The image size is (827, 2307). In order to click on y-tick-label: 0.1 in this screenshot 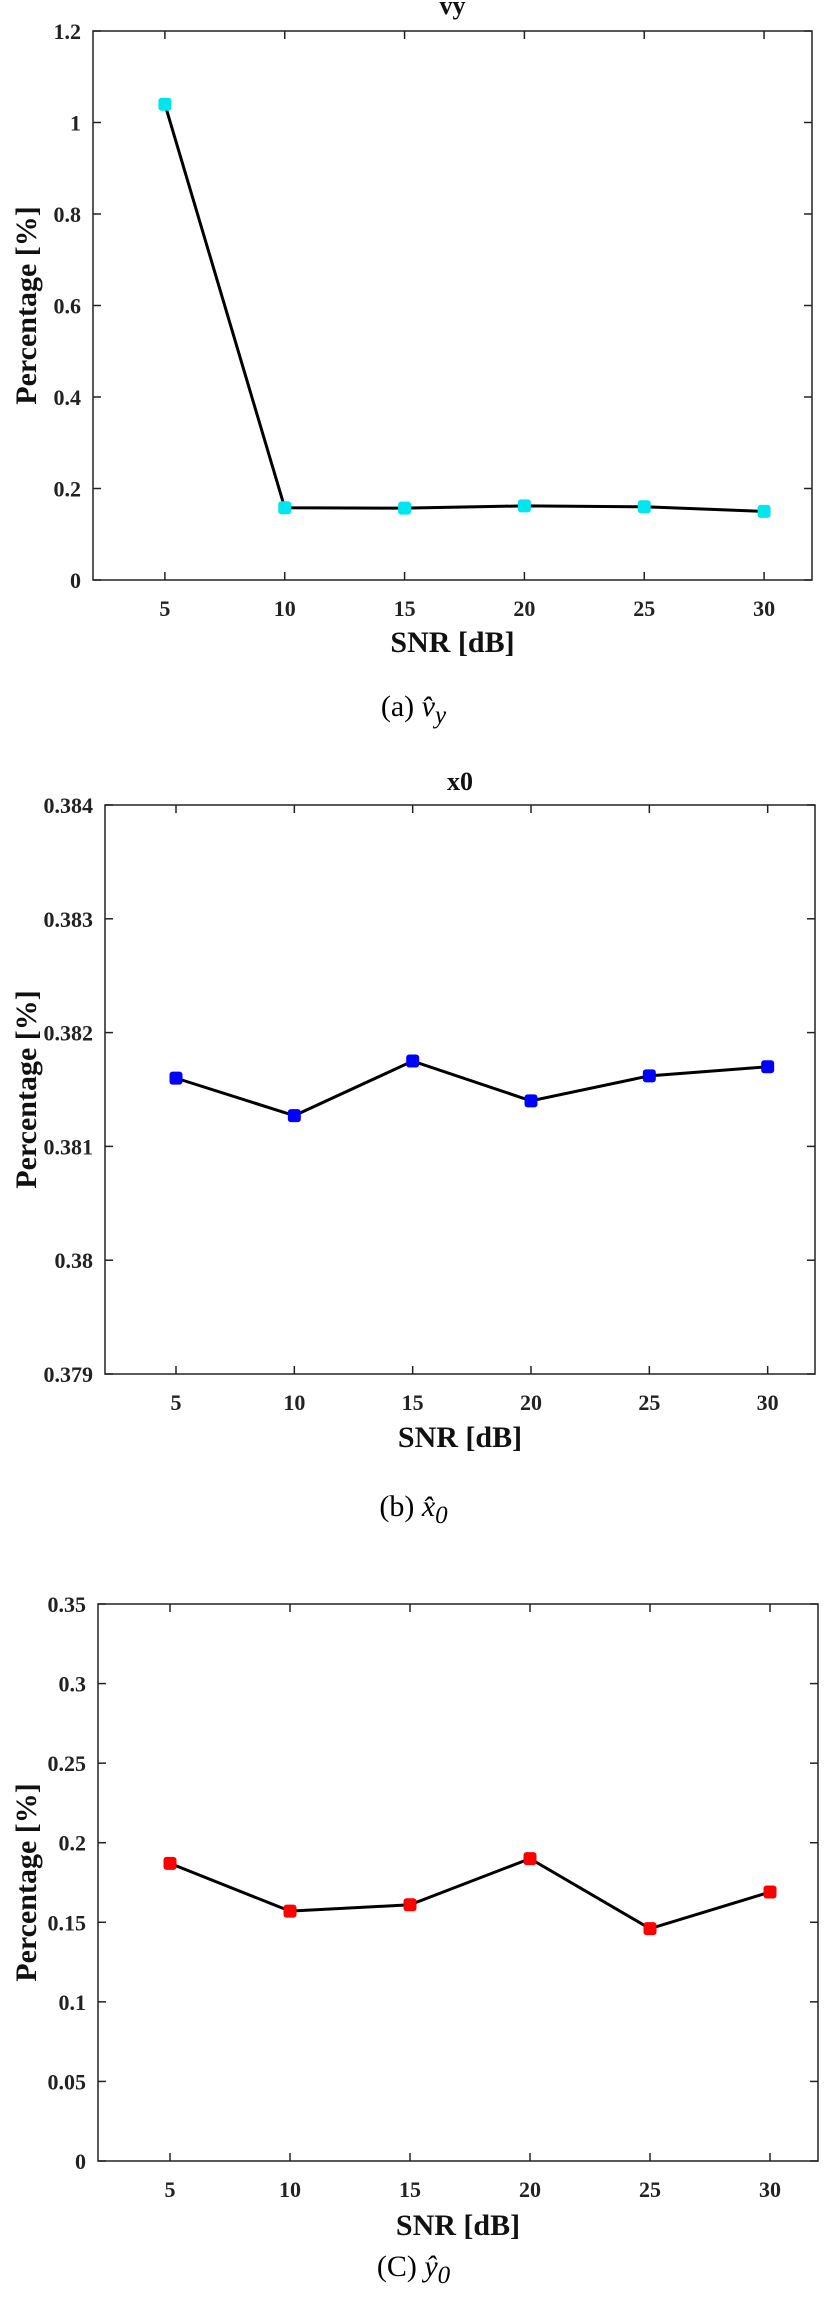, I will do `click(73, 2002)`.